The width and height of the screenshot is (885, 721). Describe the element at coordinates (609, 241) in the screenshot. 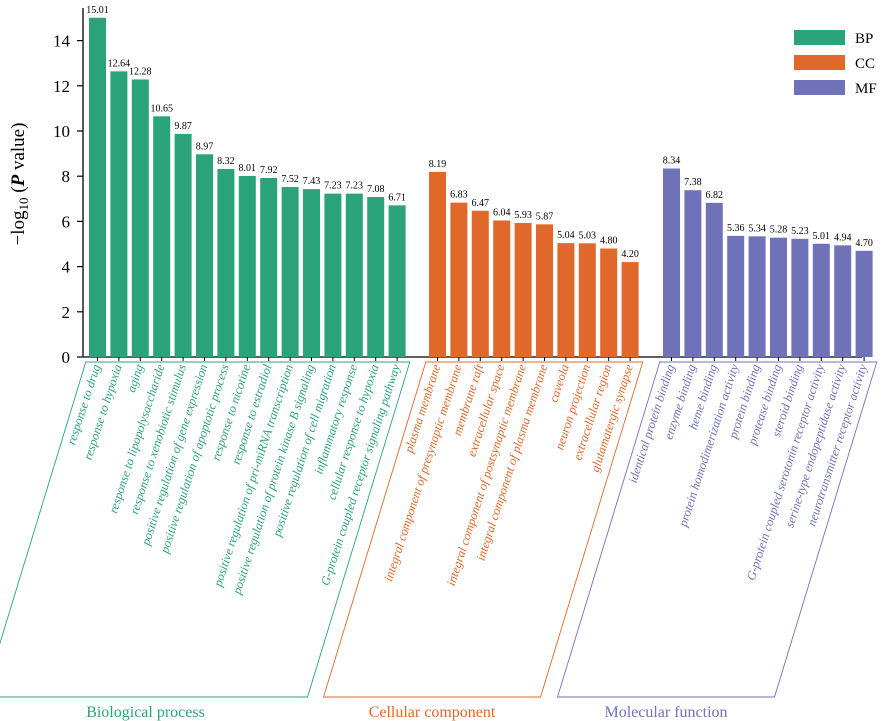

I see `value-label: 4.80` at that location.